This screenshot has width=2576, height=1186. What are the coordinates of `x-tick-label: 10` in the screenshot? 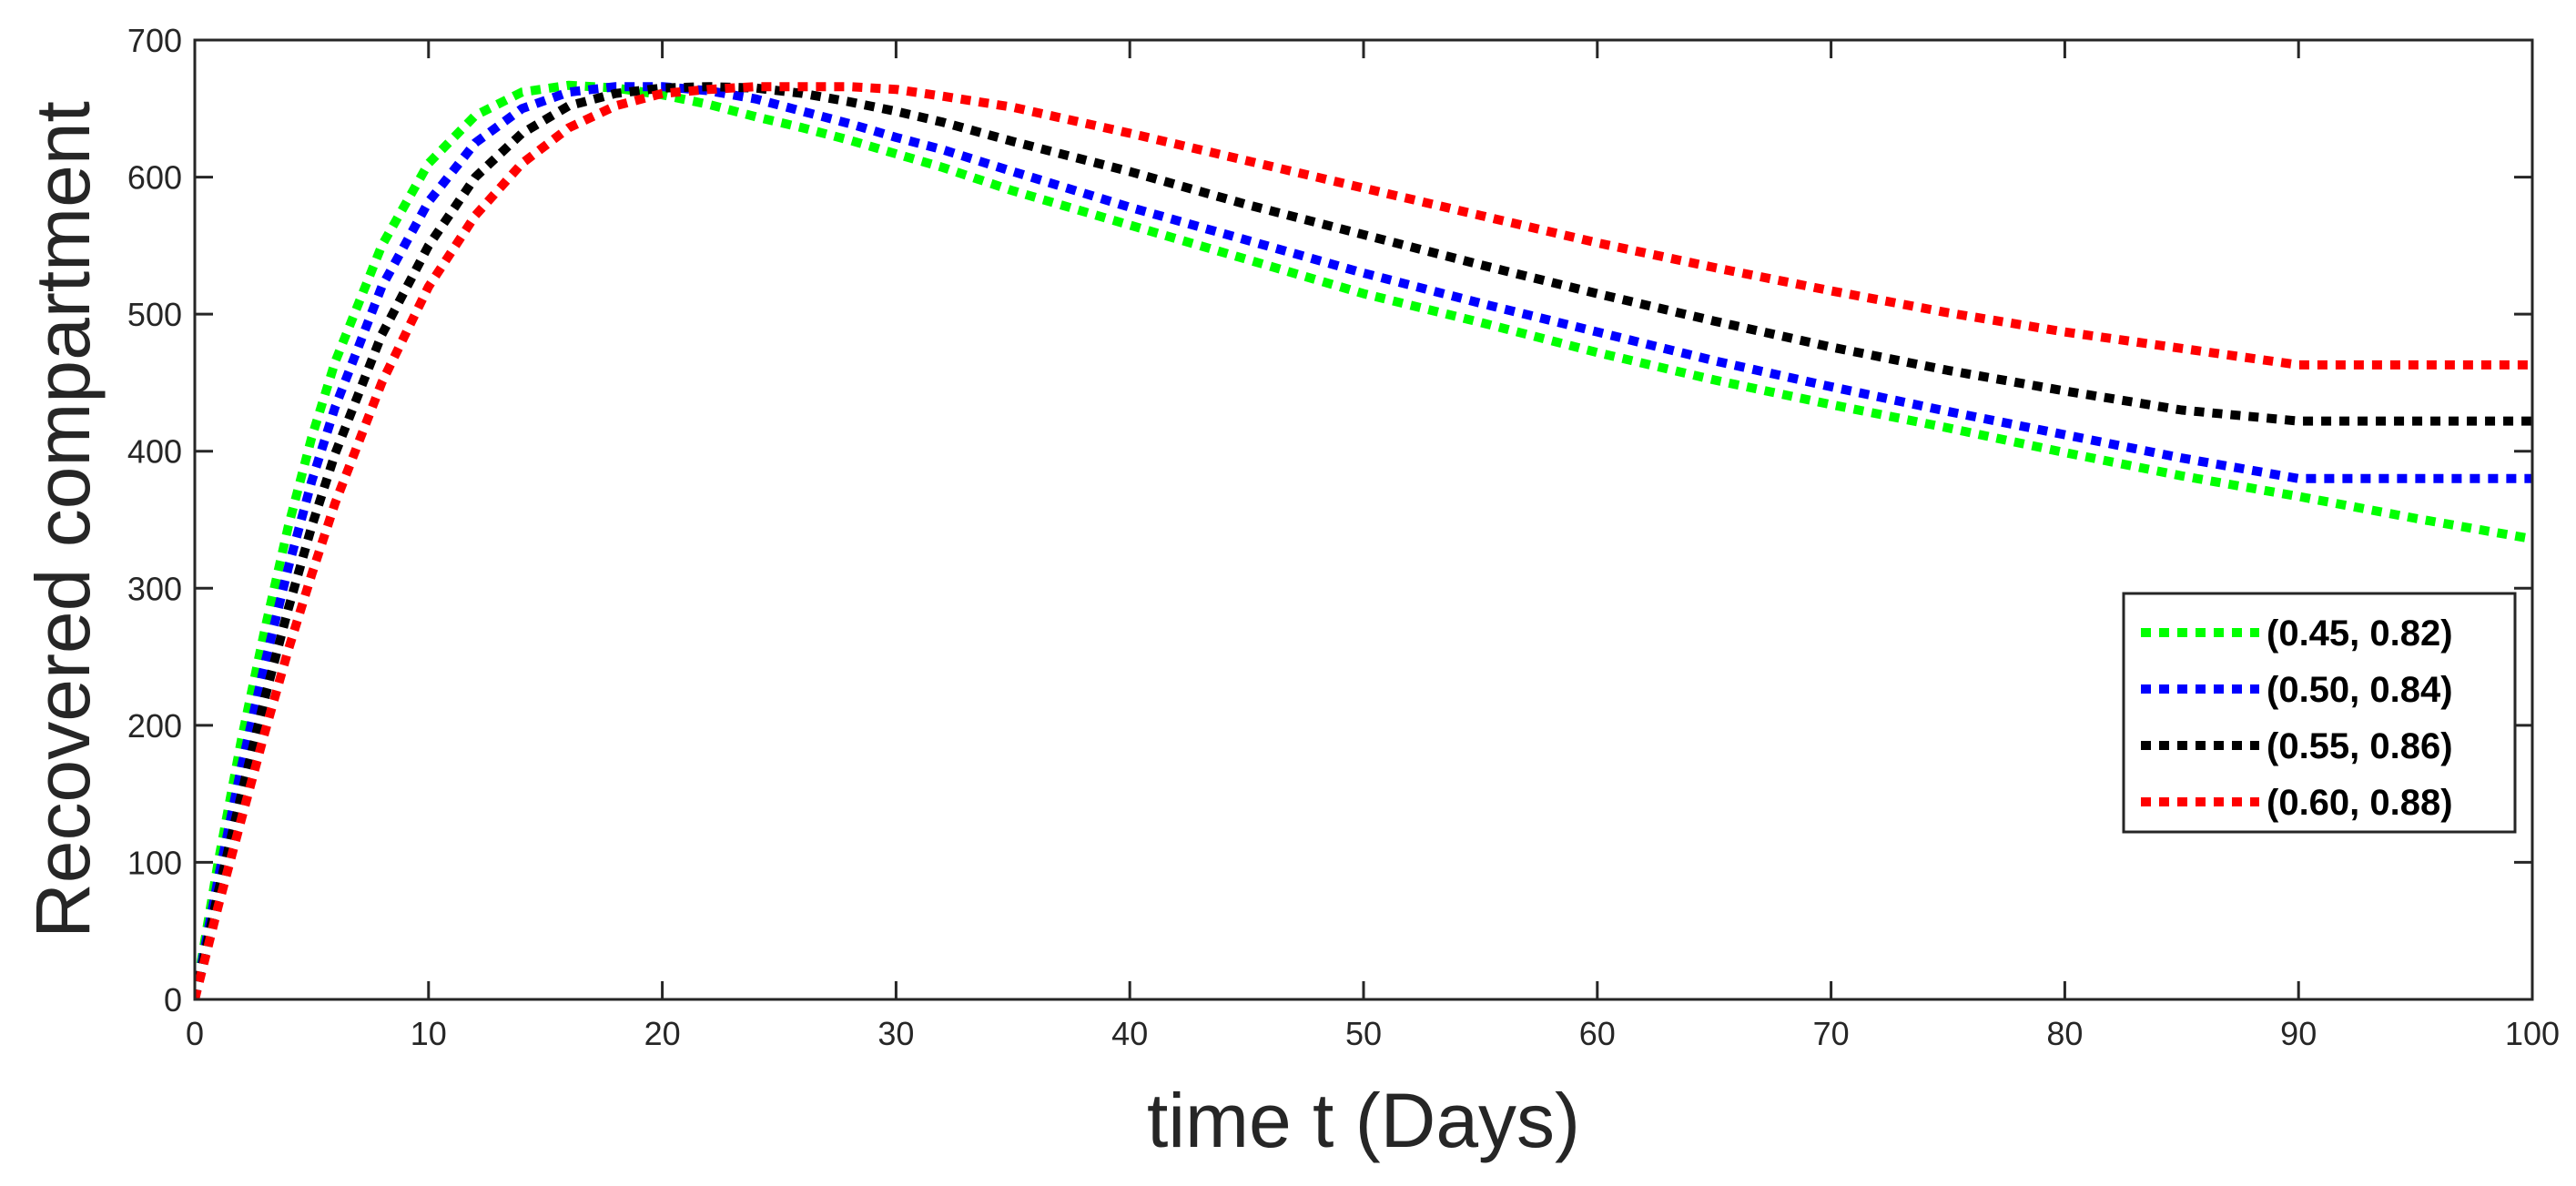 It's located at (429, 1033).